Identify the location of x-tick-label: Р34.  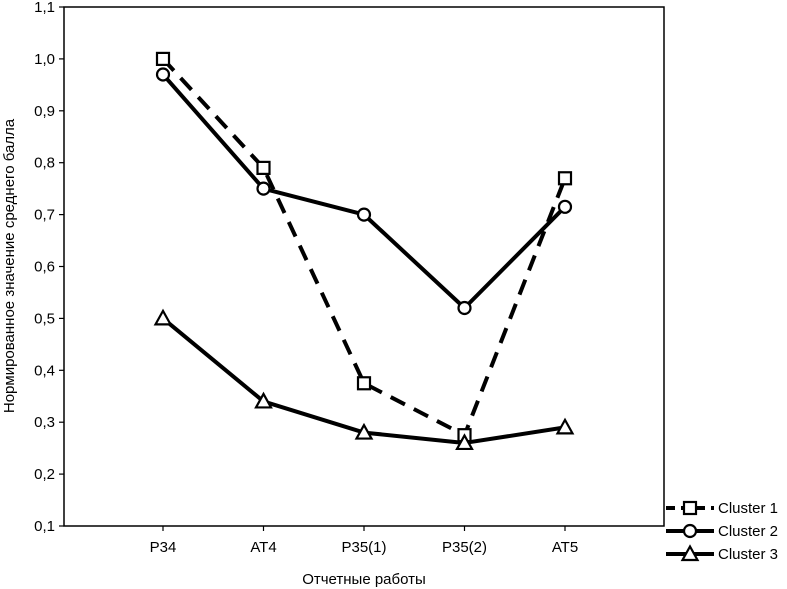
(163, 547).